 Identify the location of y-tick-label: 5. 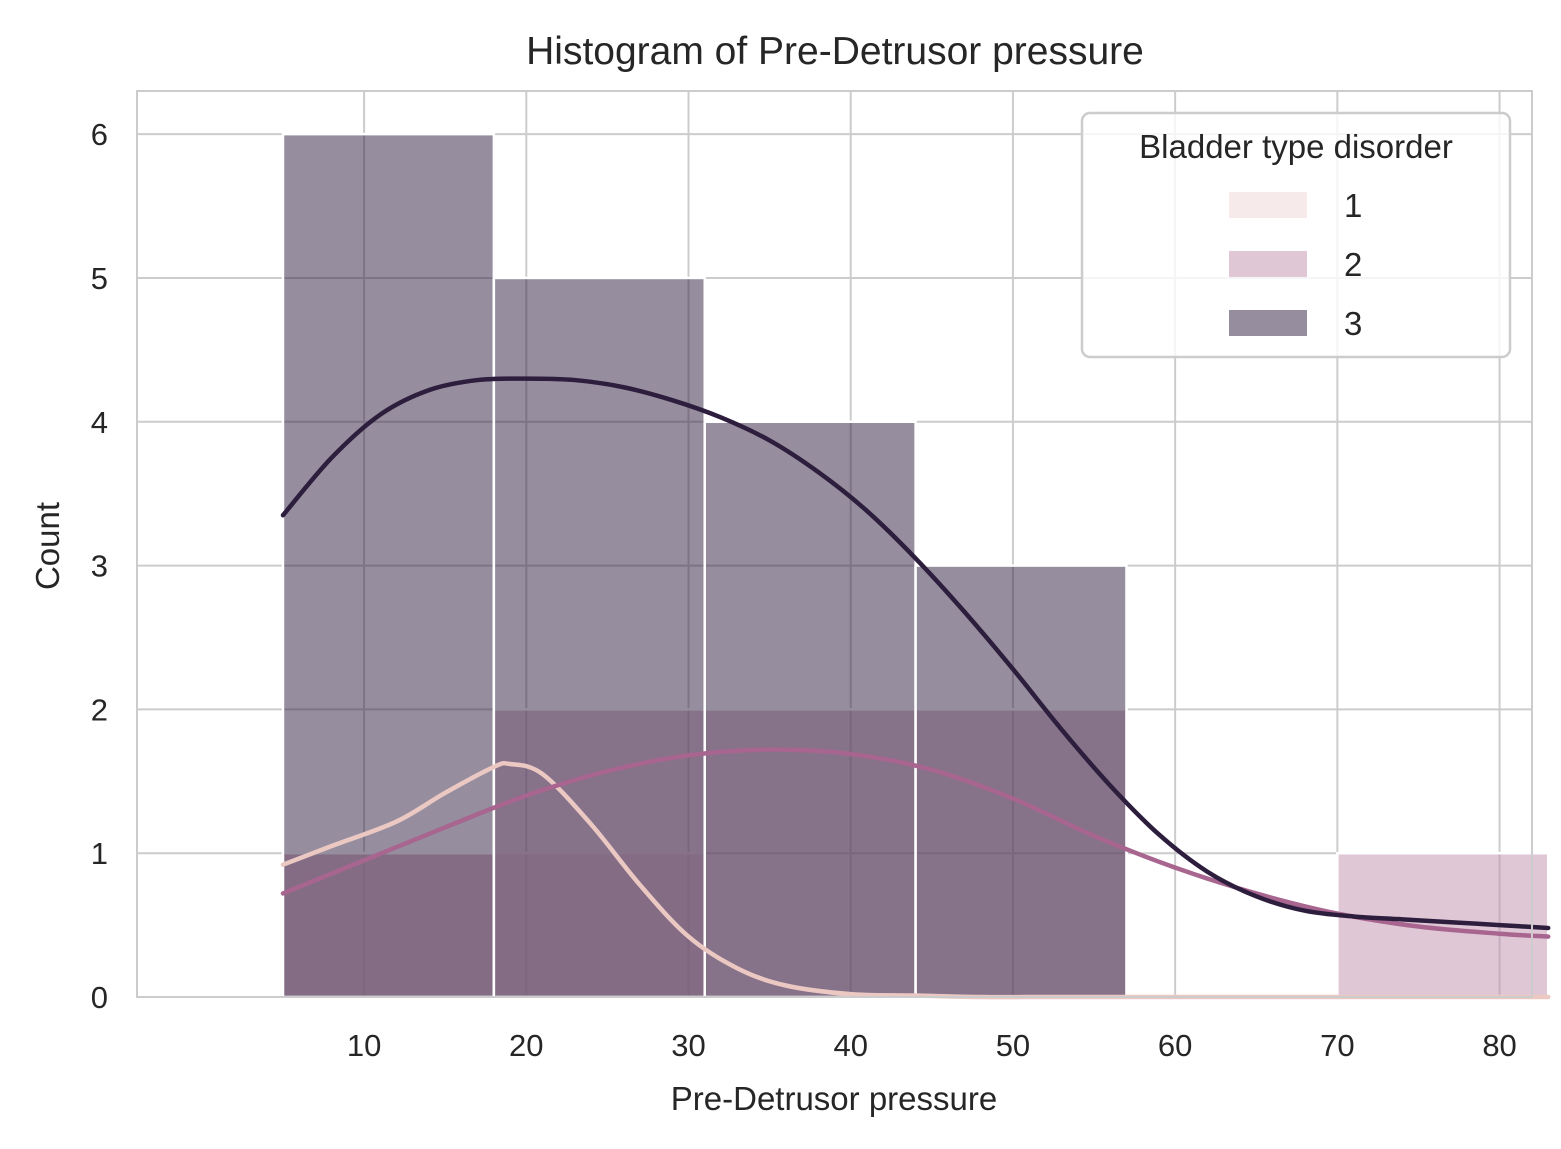
(99, 278).